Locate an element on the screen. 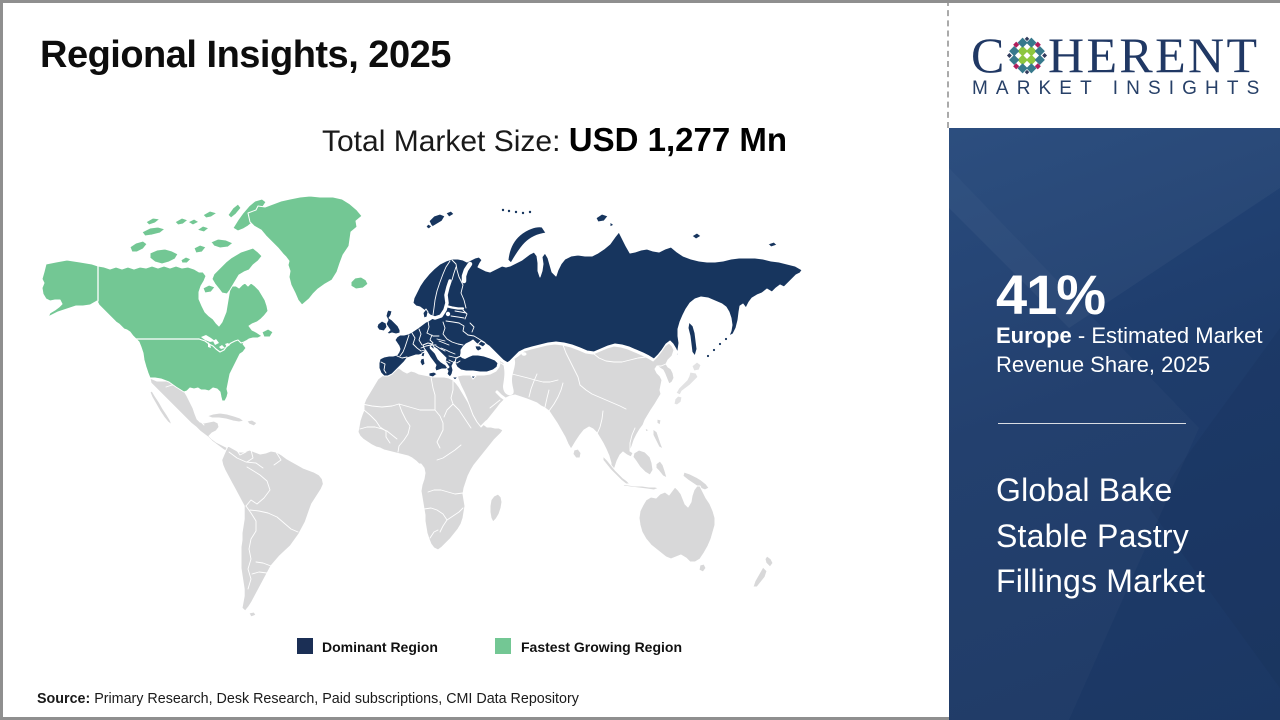 The image size is (1280, 720). svg-text: C is located at coordinates (987, 53).